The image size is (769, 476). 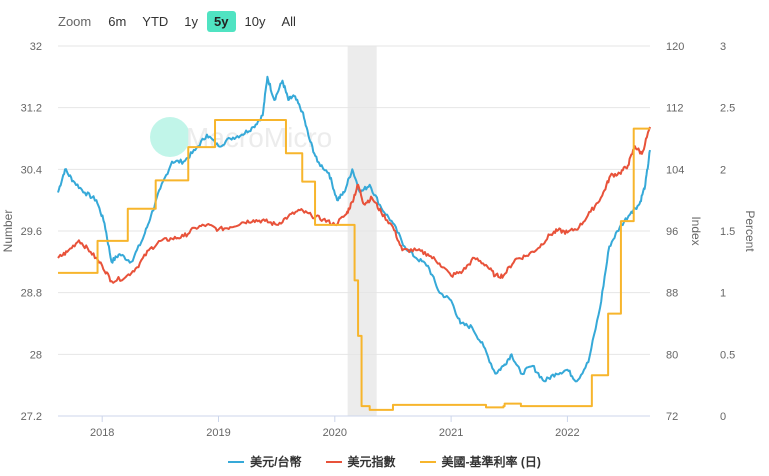 I want to click on left-axis-title: Number, so click(x=8, y=231).